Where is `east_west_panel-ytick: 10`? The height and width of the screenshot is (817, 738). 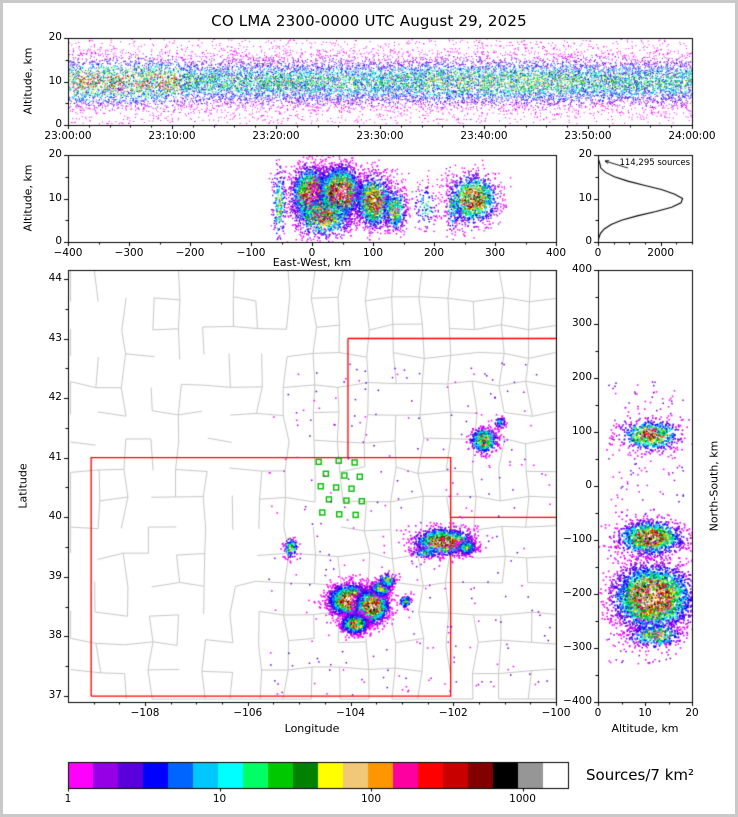
east_west_panel-ytick: 10 is located at coordinates (55, 197).